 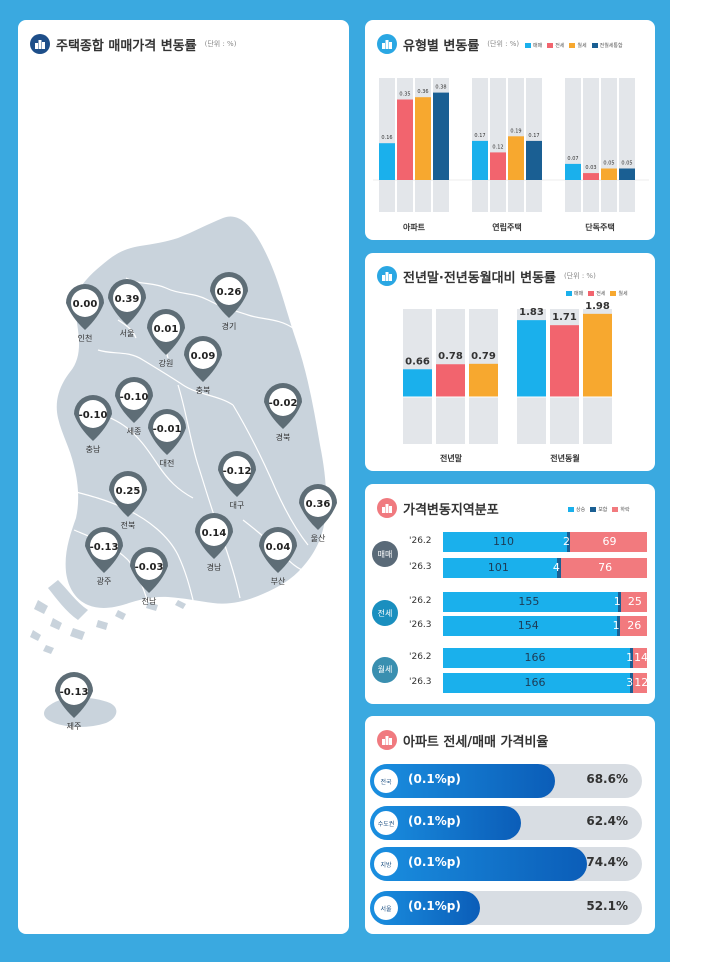 I want to click on region-label: 서울, so click(x=127, y=333).